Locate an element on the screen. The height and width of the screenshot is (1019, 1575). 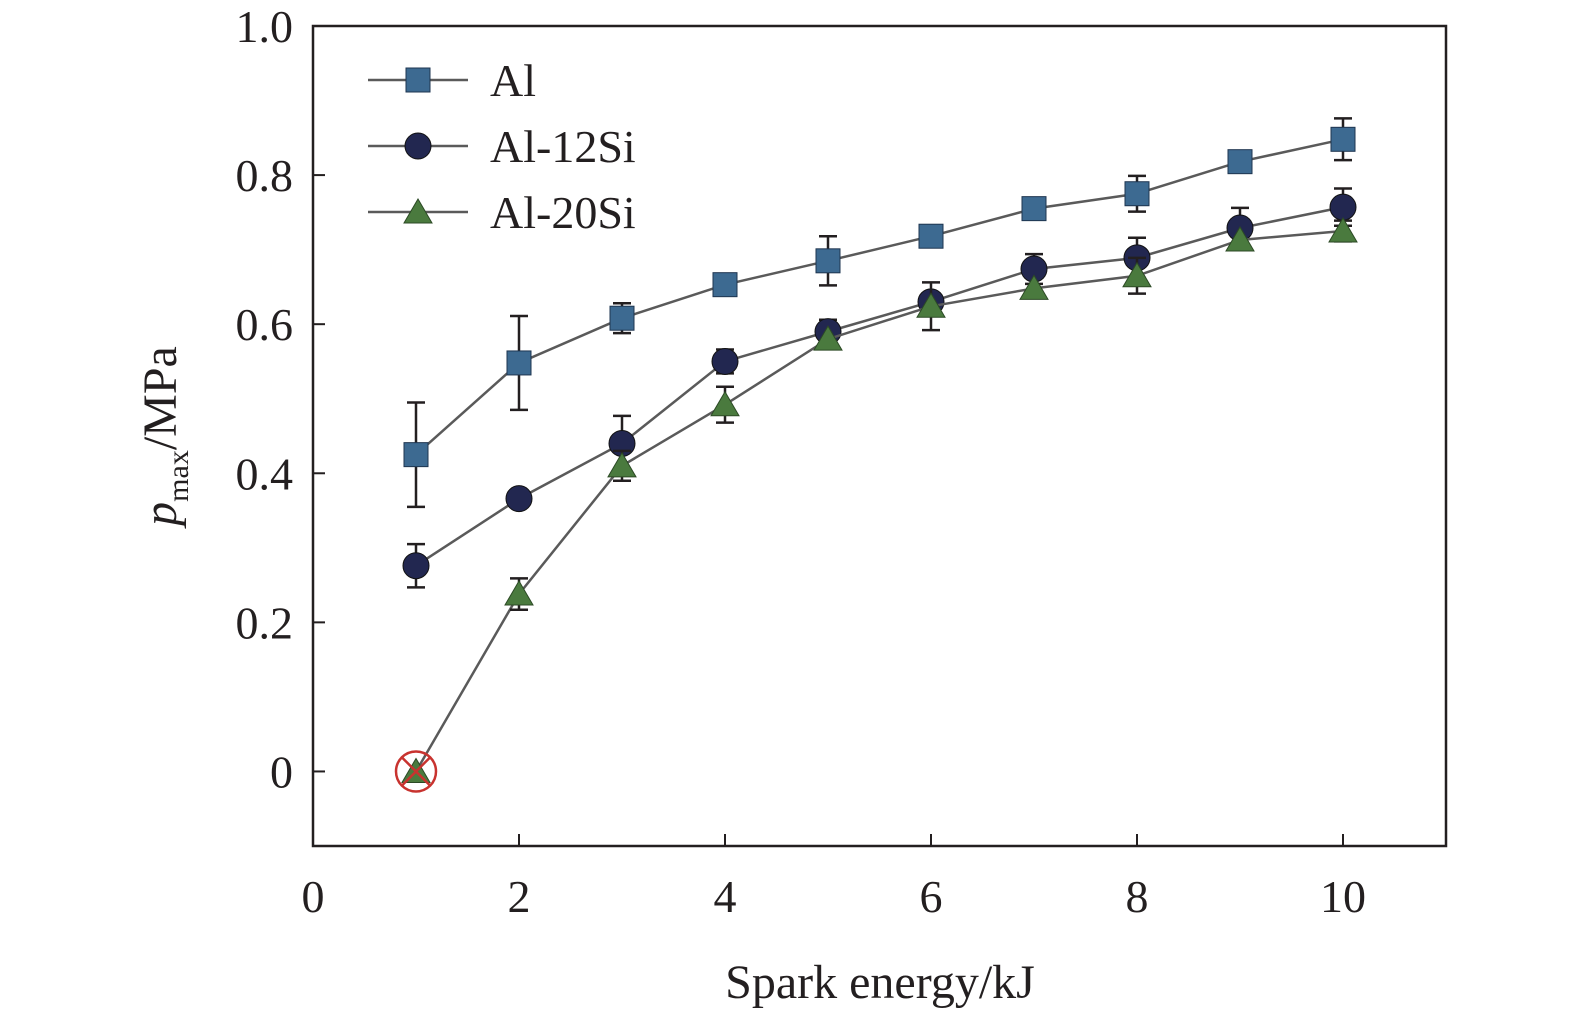
no-ignition-mark is located at coordinates (416, 771).